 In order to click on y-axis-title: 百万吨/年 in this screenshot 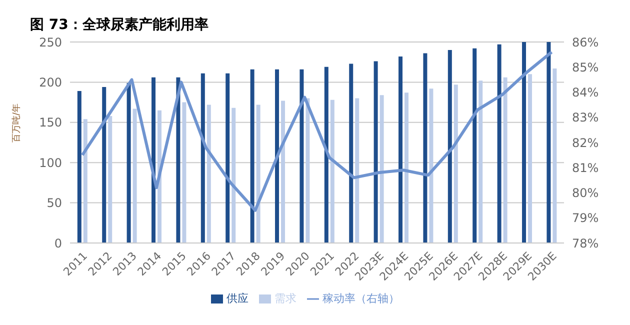, I will do `click(16, 122)`.